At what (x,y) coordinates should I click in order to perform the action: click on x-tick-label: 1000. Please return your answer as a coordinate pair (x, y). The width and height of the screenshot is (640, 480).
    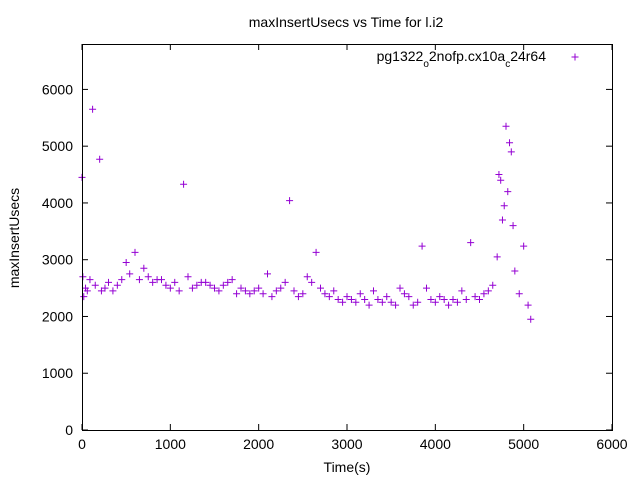
    Looking at the image, I should click on (170, 444).